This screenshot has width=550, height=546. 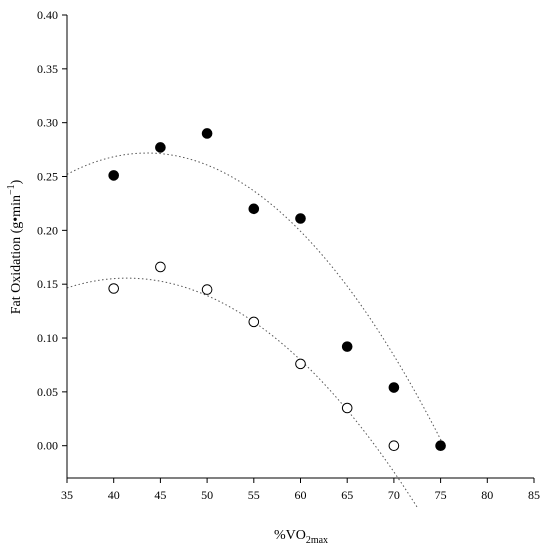 I want to click on y-tick-label: 0.15, so click(x=47, y=284).